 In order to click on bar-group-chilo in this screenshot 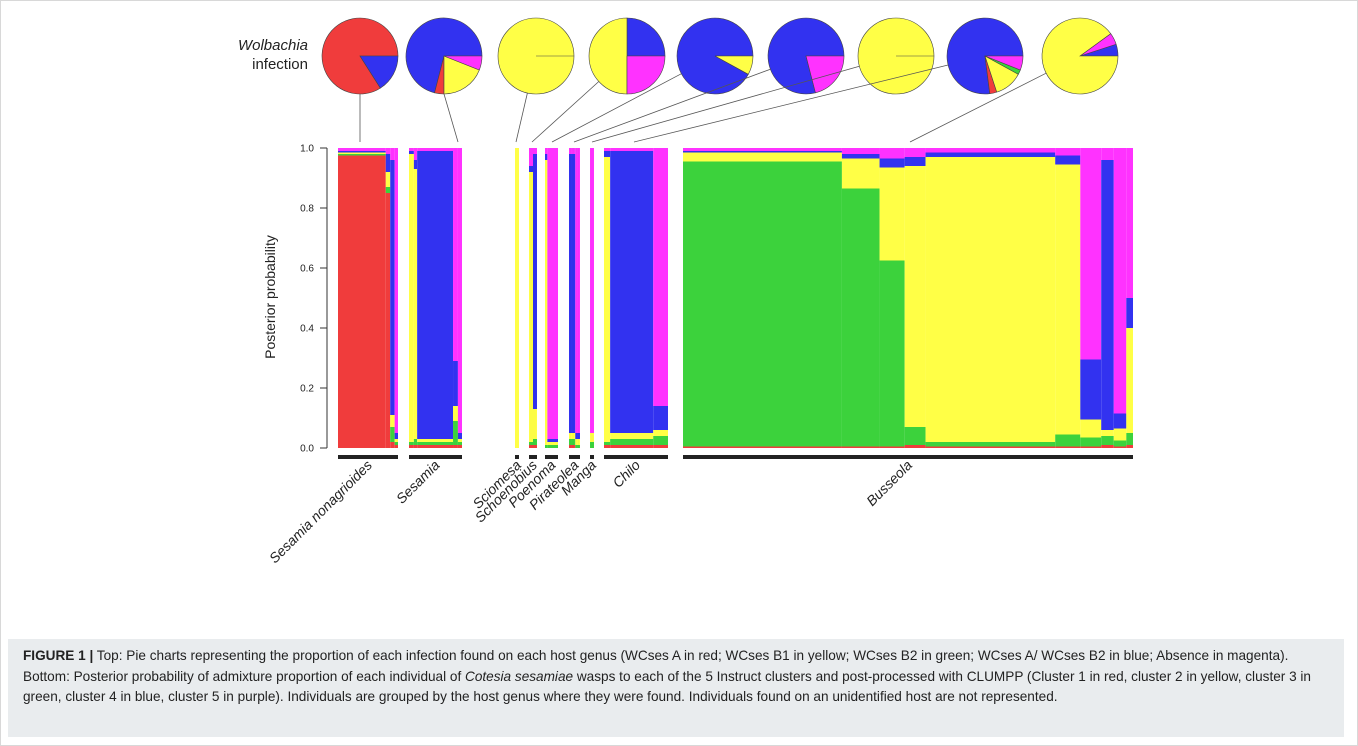, I will do `click(636, 298)`.